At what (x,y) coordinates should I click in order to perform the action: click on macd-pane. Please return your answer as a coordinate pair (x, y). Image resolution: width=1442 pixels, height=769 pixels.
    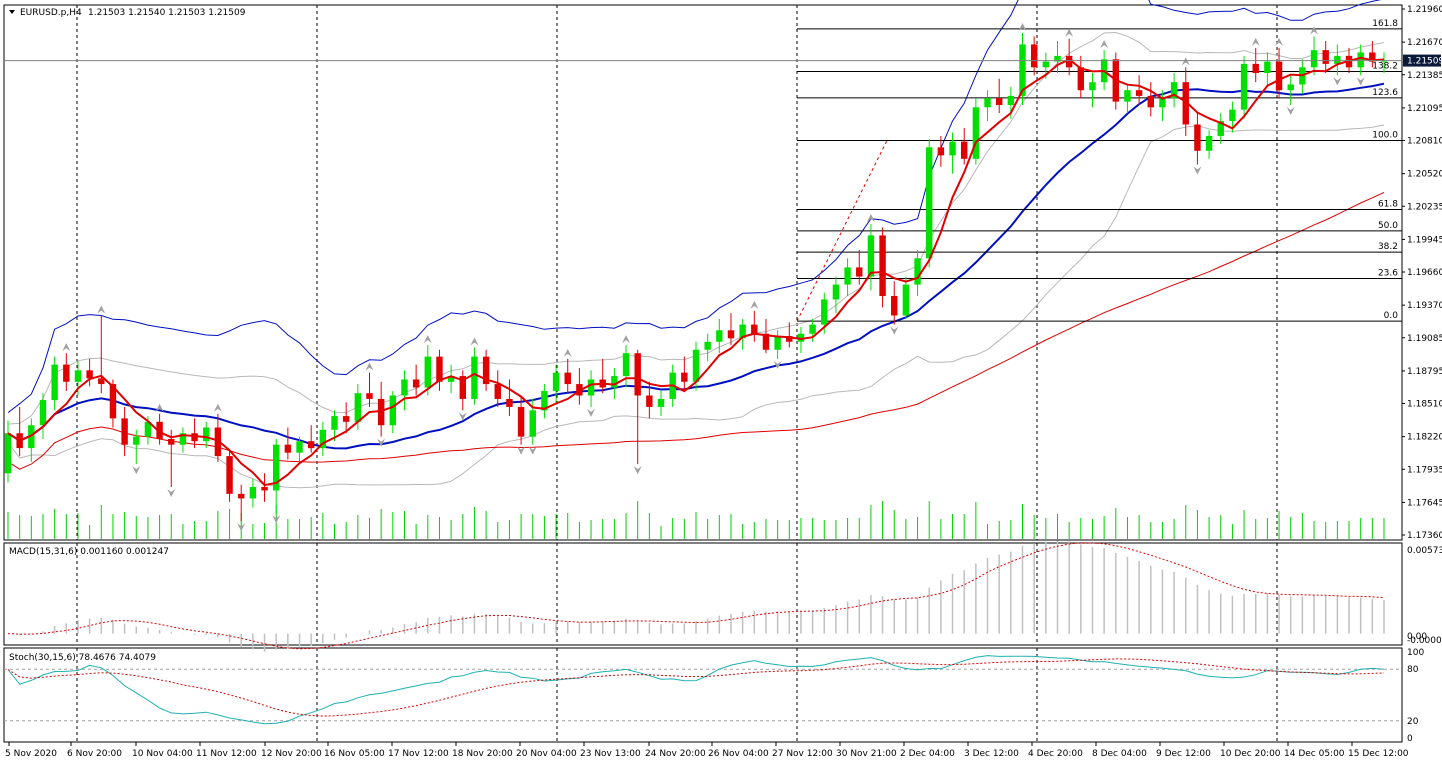
    Looking at the image, I should click on (703, 594).